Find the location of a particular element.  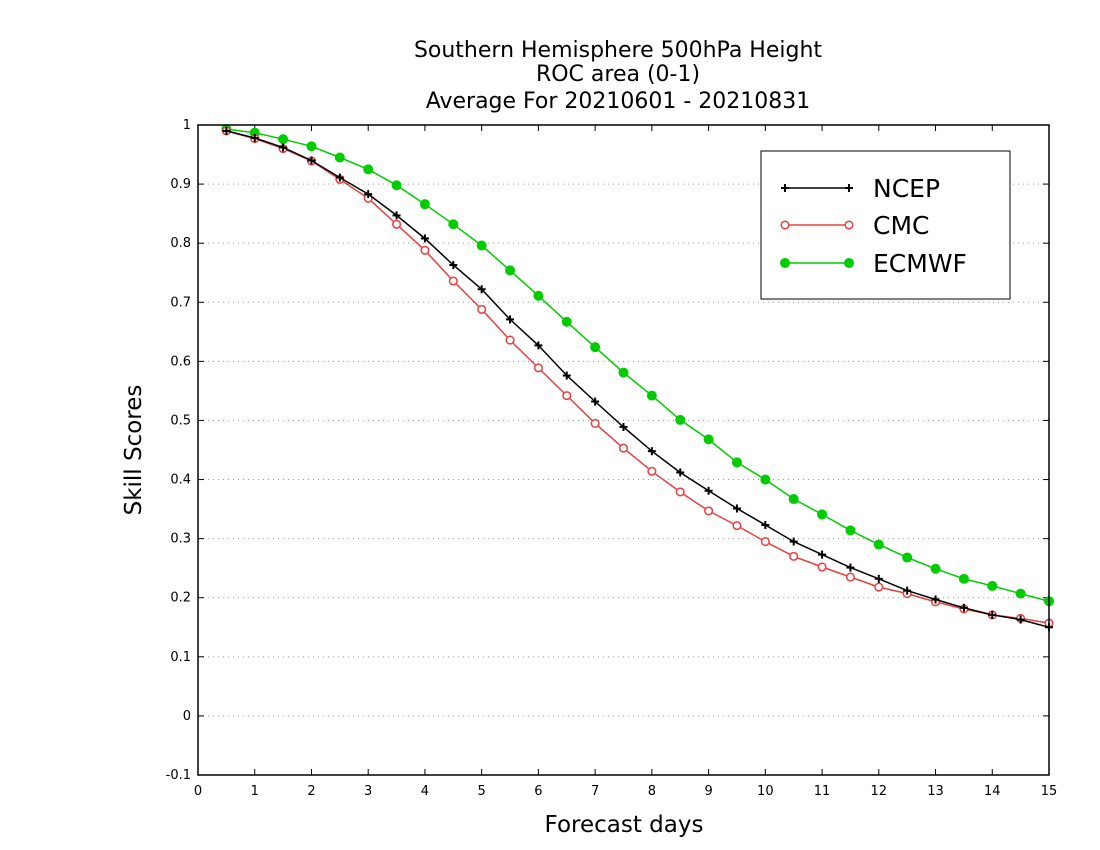

x-tick-label: 3 is located at coordinates (368, 791).